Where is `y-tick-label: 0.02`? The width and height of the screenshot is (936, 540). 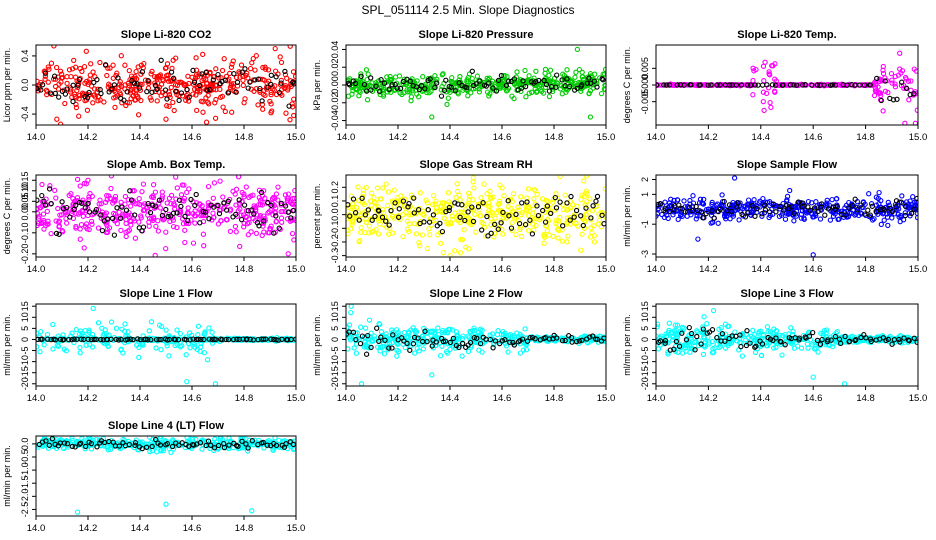
y-tick-label: 0.02 is located at coordinates (335, 67).